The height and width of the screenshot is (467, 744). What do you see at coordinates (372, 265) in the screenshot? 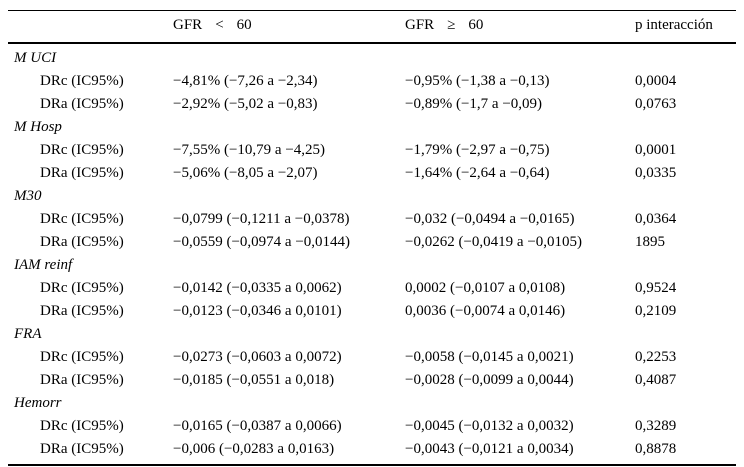
I see `group-row-iam-reinf: IAM reinf` at bounding box center [372, 265].